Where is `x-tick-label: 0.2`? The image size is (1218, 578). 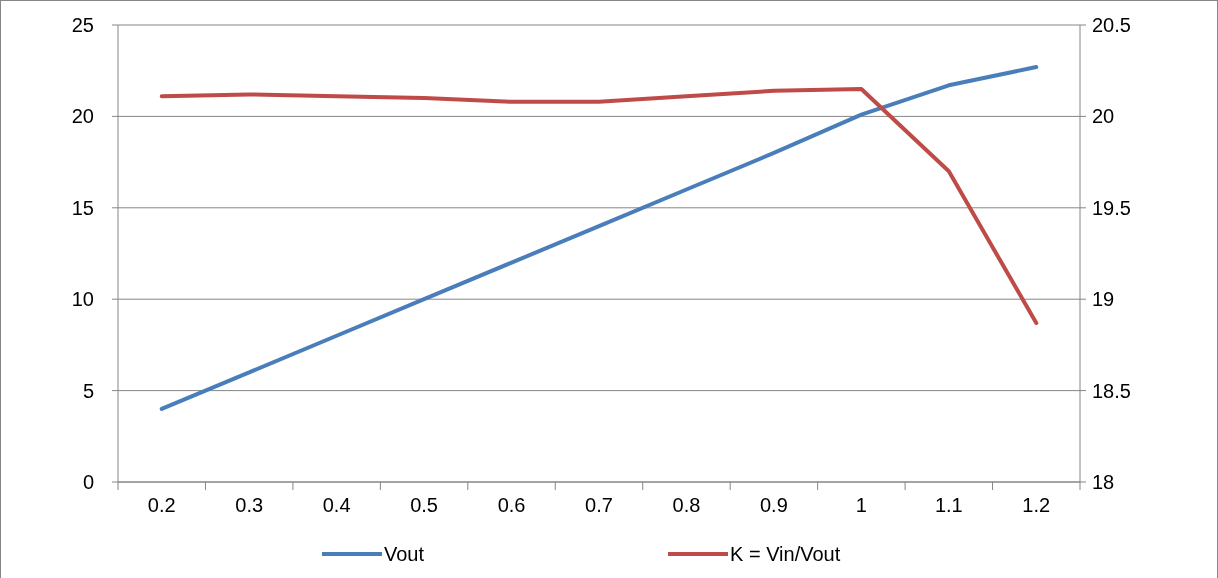
x-tick-label: 0.2 is located at coordinates (161, 505).